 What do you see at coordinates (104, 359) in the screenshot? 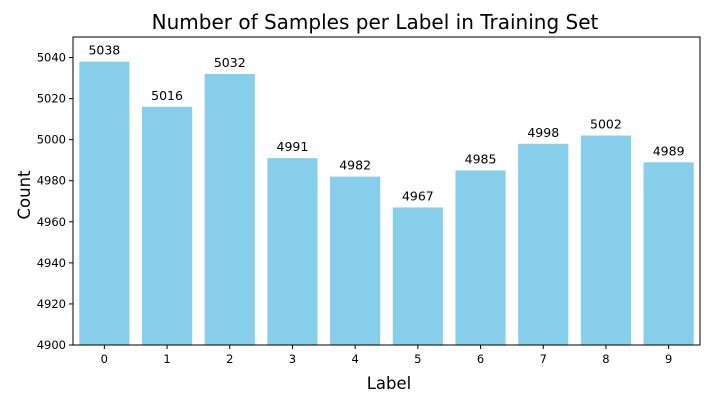
I see `x-tick-label-0: 0` at bounding box center [104, 359].